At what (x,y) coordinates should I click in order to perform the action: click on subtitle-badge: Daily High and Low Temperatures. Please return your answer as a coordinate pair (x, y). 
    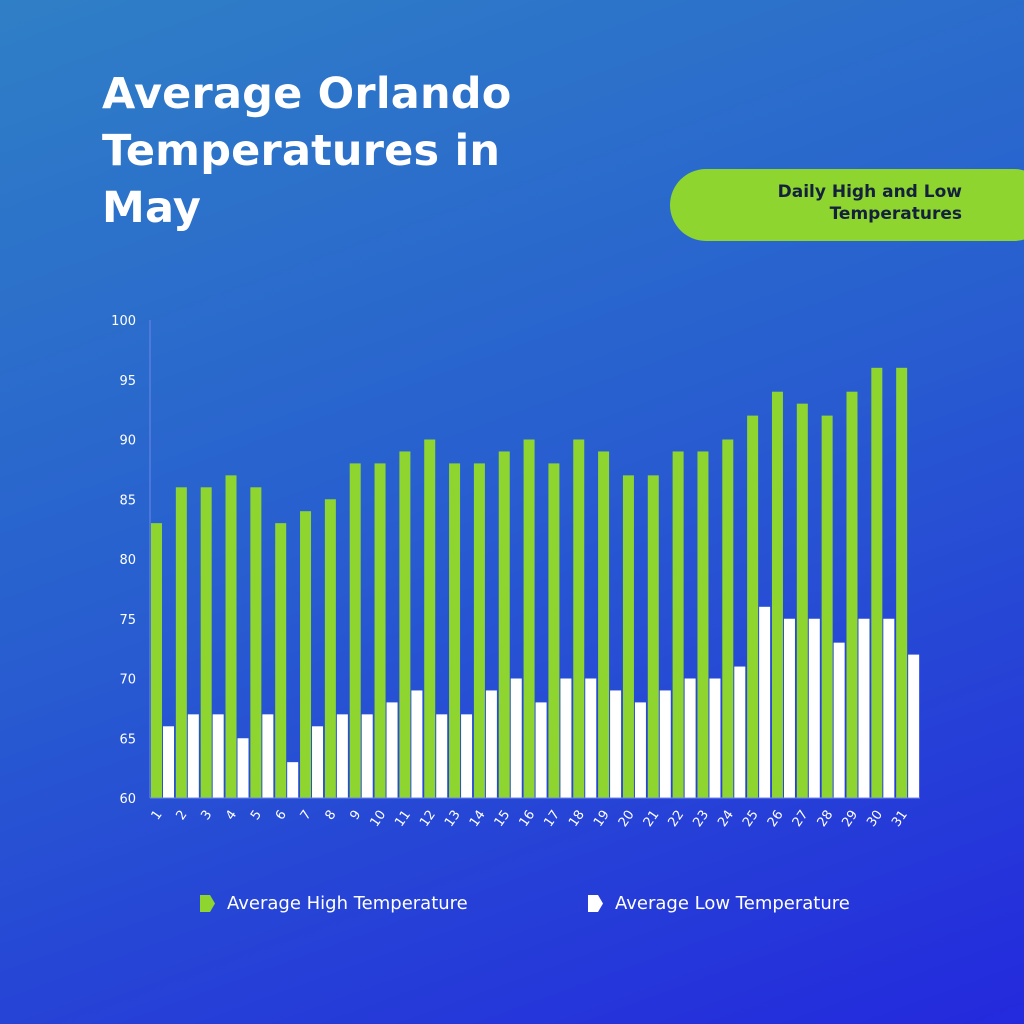
    Looking at the image, I should click on (847, 205).